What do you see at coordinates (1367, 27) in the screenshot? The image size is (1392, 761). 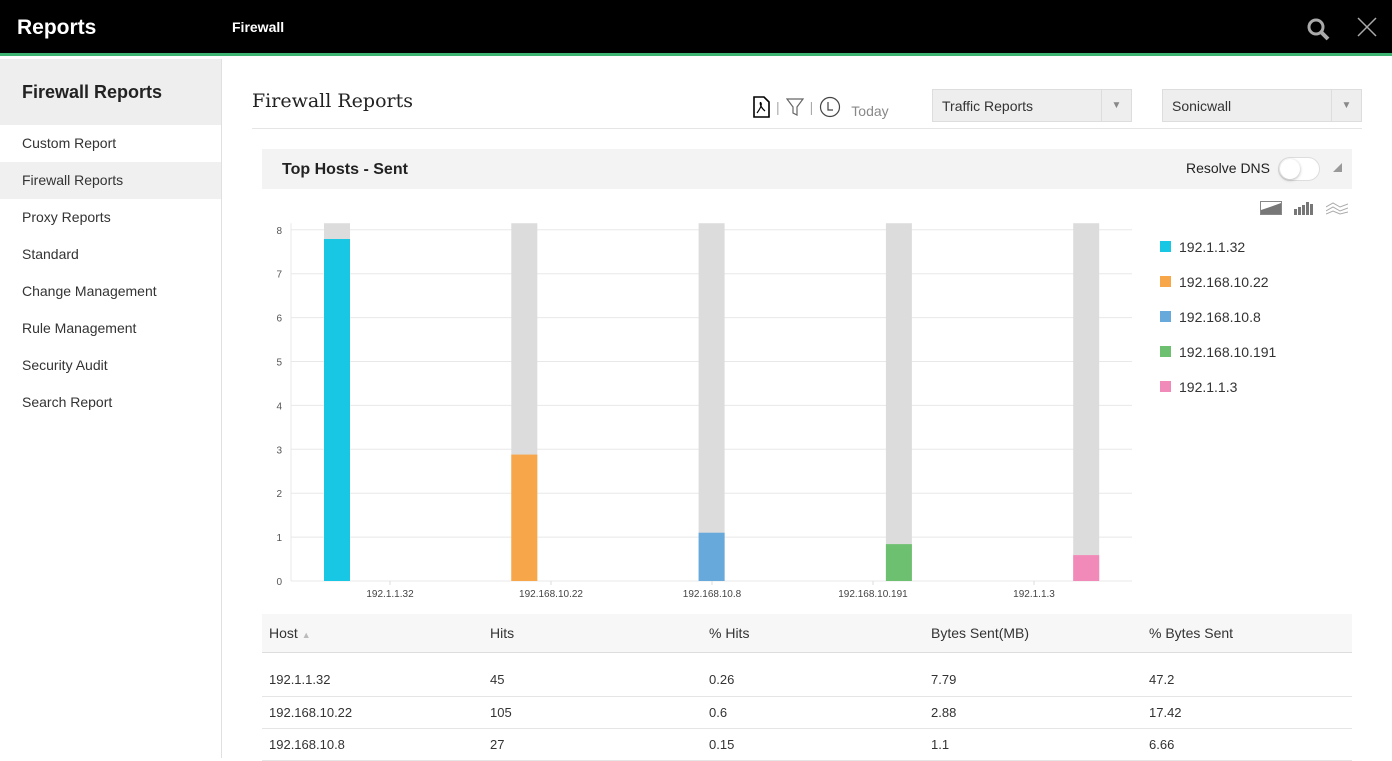 I see `close-icon` at bounding box center [1367, 27].